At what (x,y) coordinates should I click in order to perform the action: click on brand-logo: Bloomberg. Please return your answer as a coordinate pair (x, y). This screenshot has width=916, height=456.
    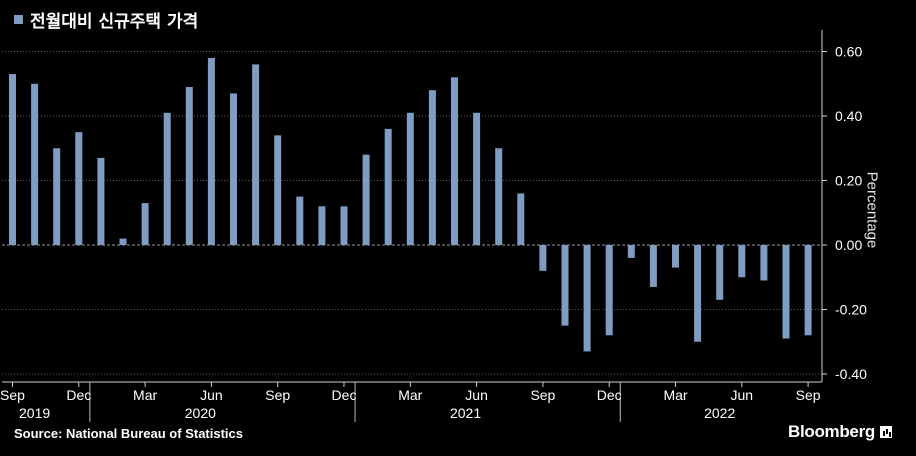
    Looking at the image, I should click on (840, 432).